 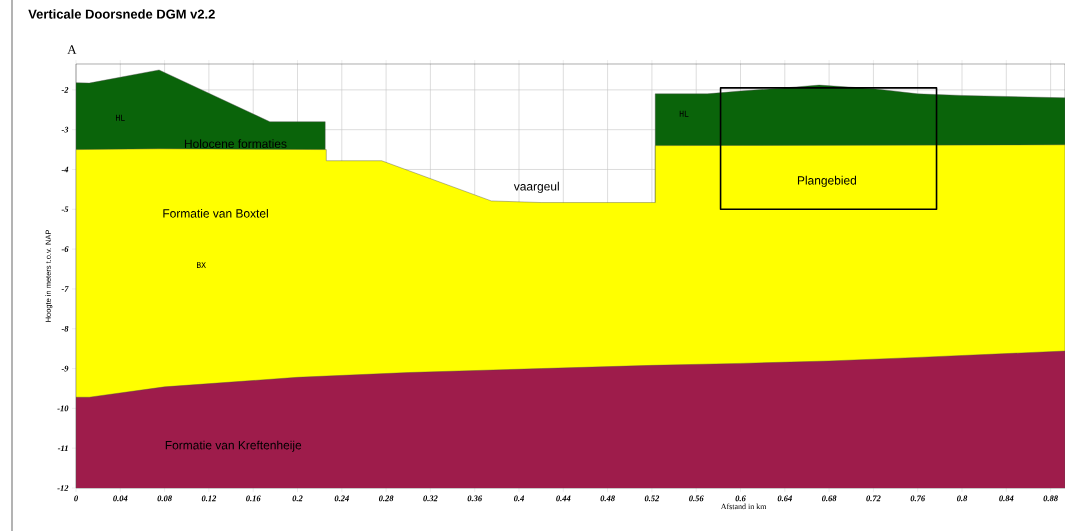 I want to click on x-tick-label: 0.8, so click(x=962, y=498).